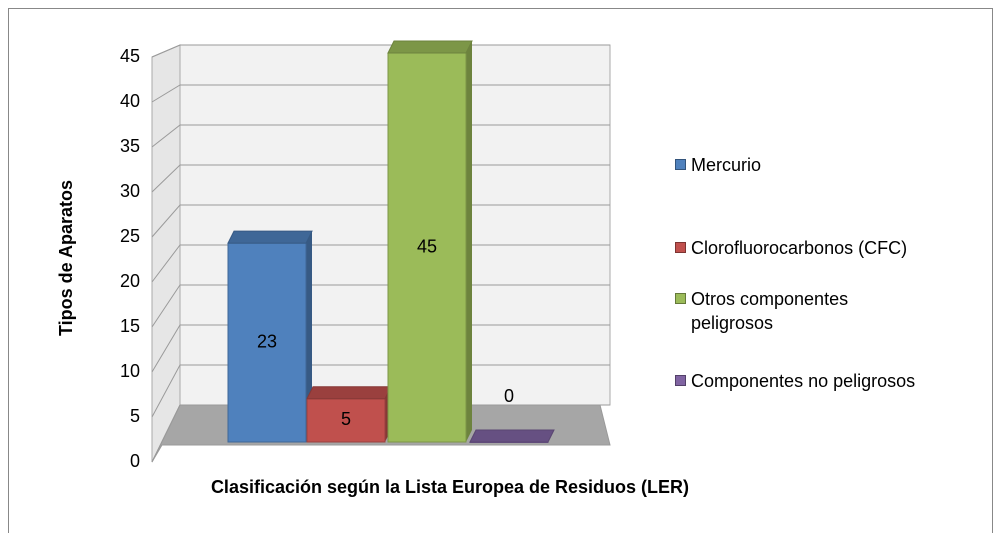 This screenshot has height=533, width=994. What do you see at coordinates (726, 165) in the screenshot?
I see `legend-label: Mercurio` at bounding box center [726, 165].